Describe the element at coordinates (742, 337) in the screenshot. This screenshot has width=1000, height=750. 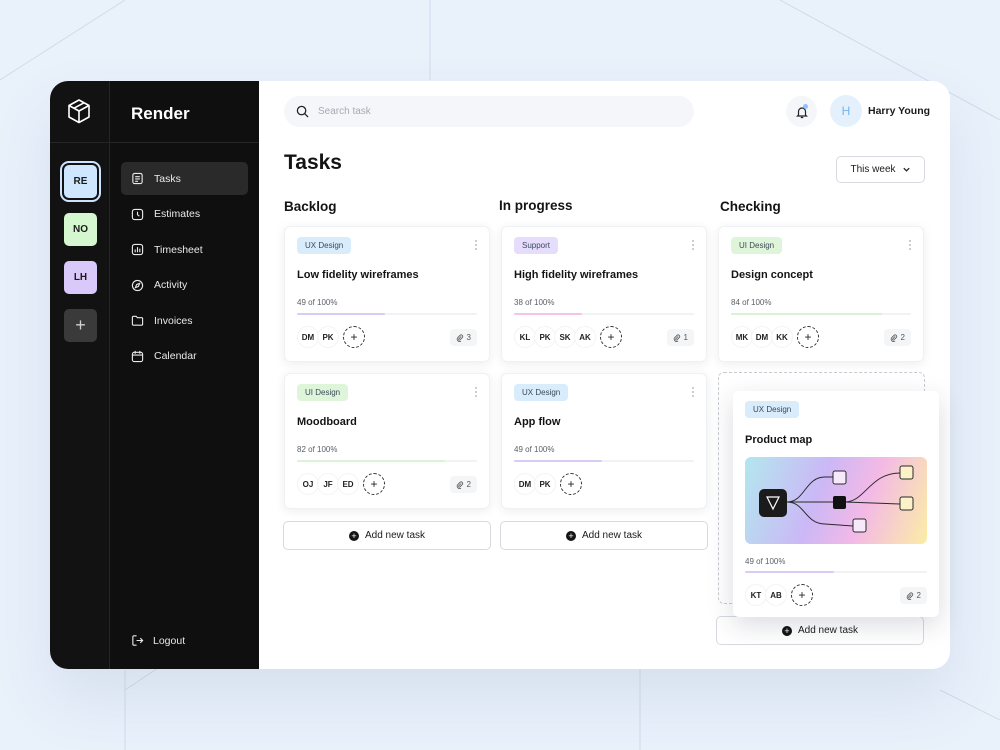
I see `assignee-avatar: MK` at that location.